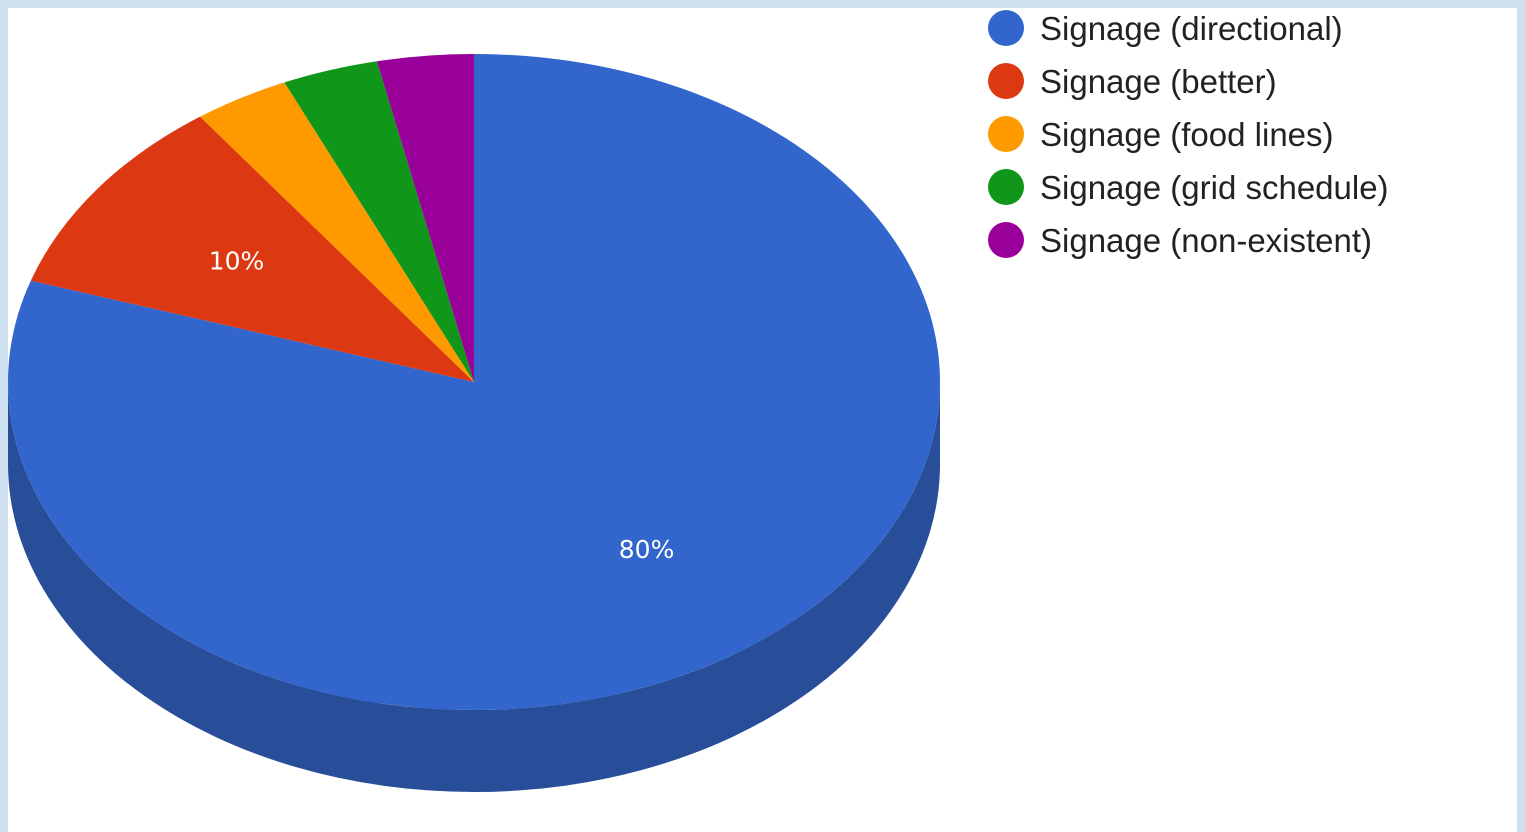 Image resolution: width=1525 pixels, height=832 pixels. I want to click on legend-label-signage-better: Signage (better), so click(1158, 81).